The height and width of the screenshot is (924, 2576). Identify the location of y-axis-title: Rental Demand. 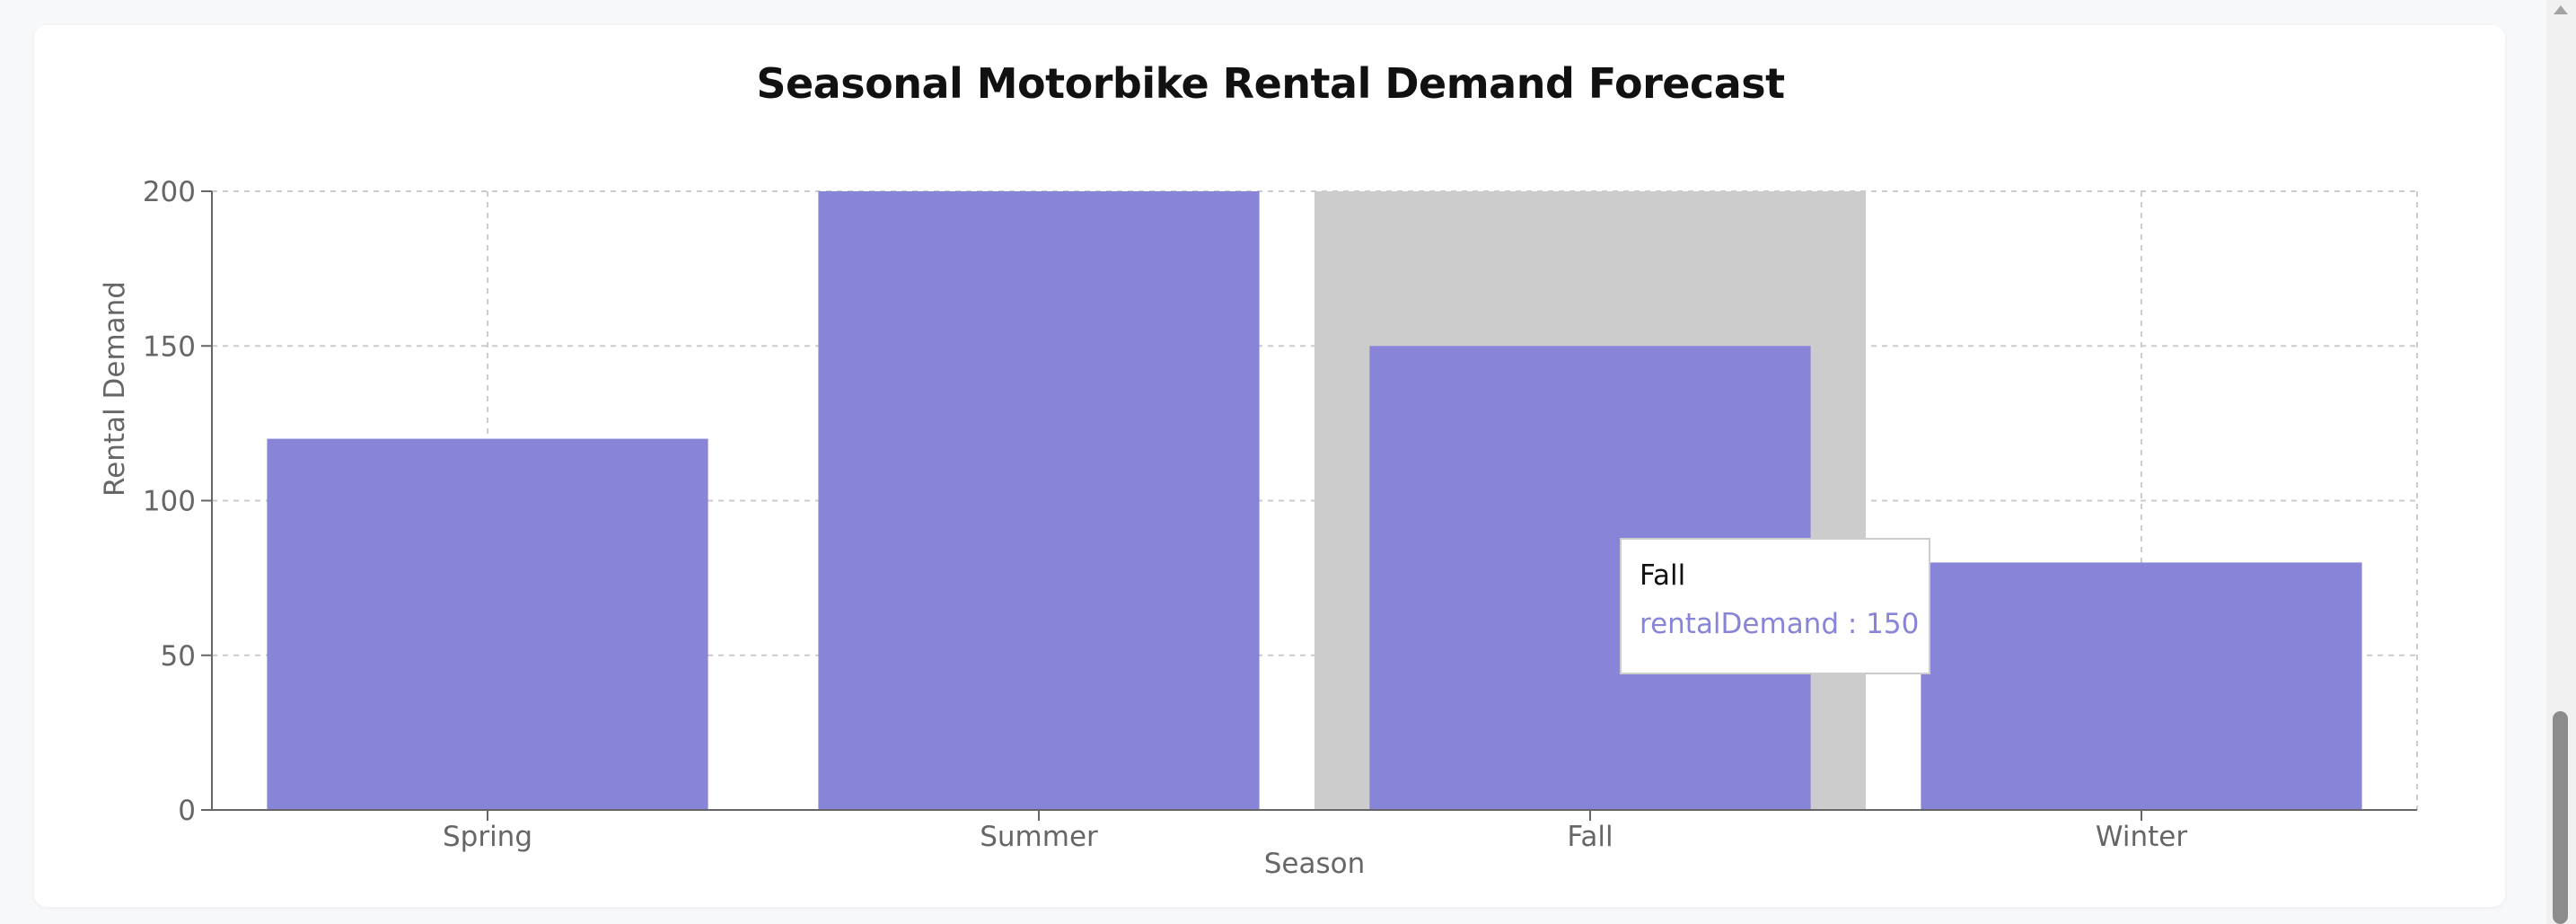
(115, 389).